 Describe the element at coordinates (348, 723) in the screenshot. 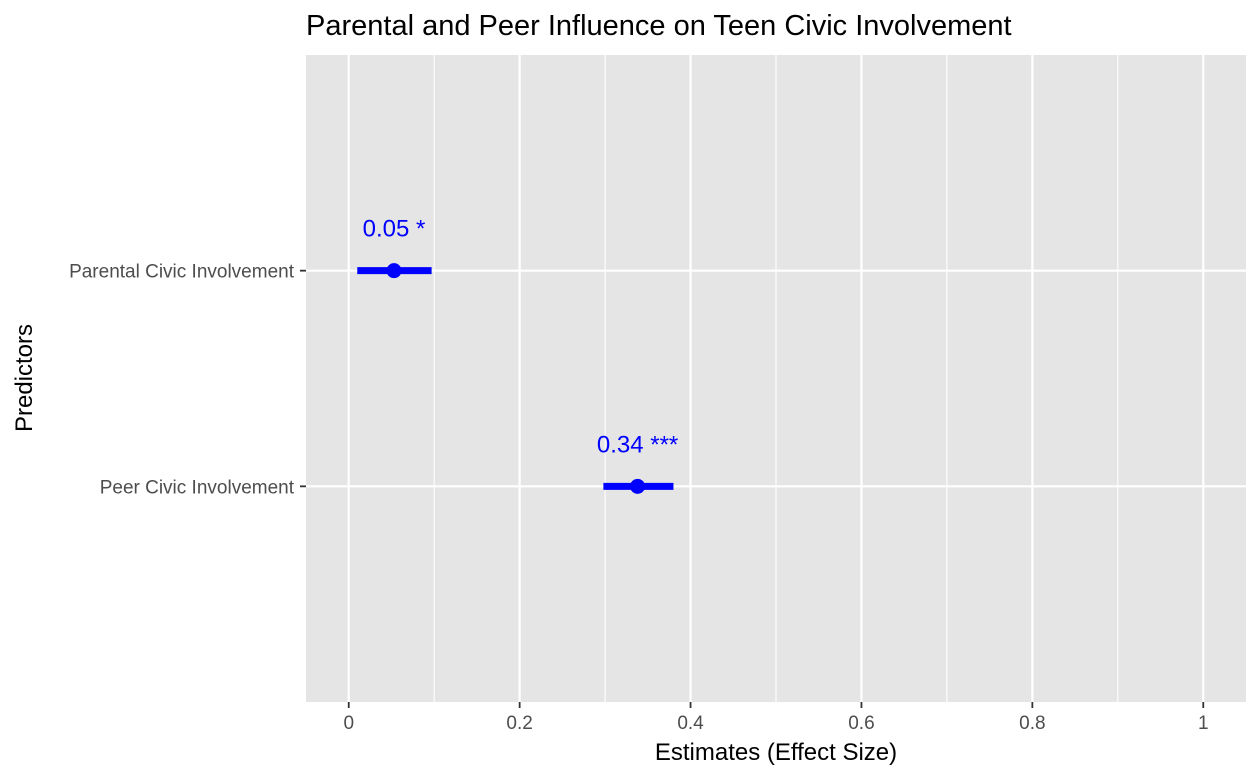

I see `x-tick-label: 0` at that location.